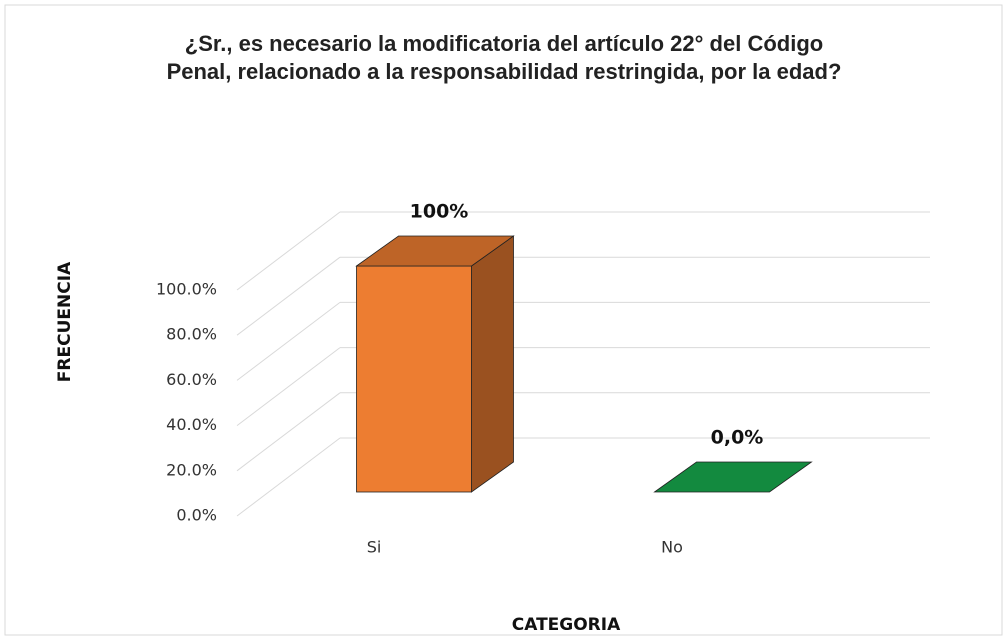 The width and height of the screenshot is (1008, 641). I want to click on x-tick-label: No, so click(672, 547).